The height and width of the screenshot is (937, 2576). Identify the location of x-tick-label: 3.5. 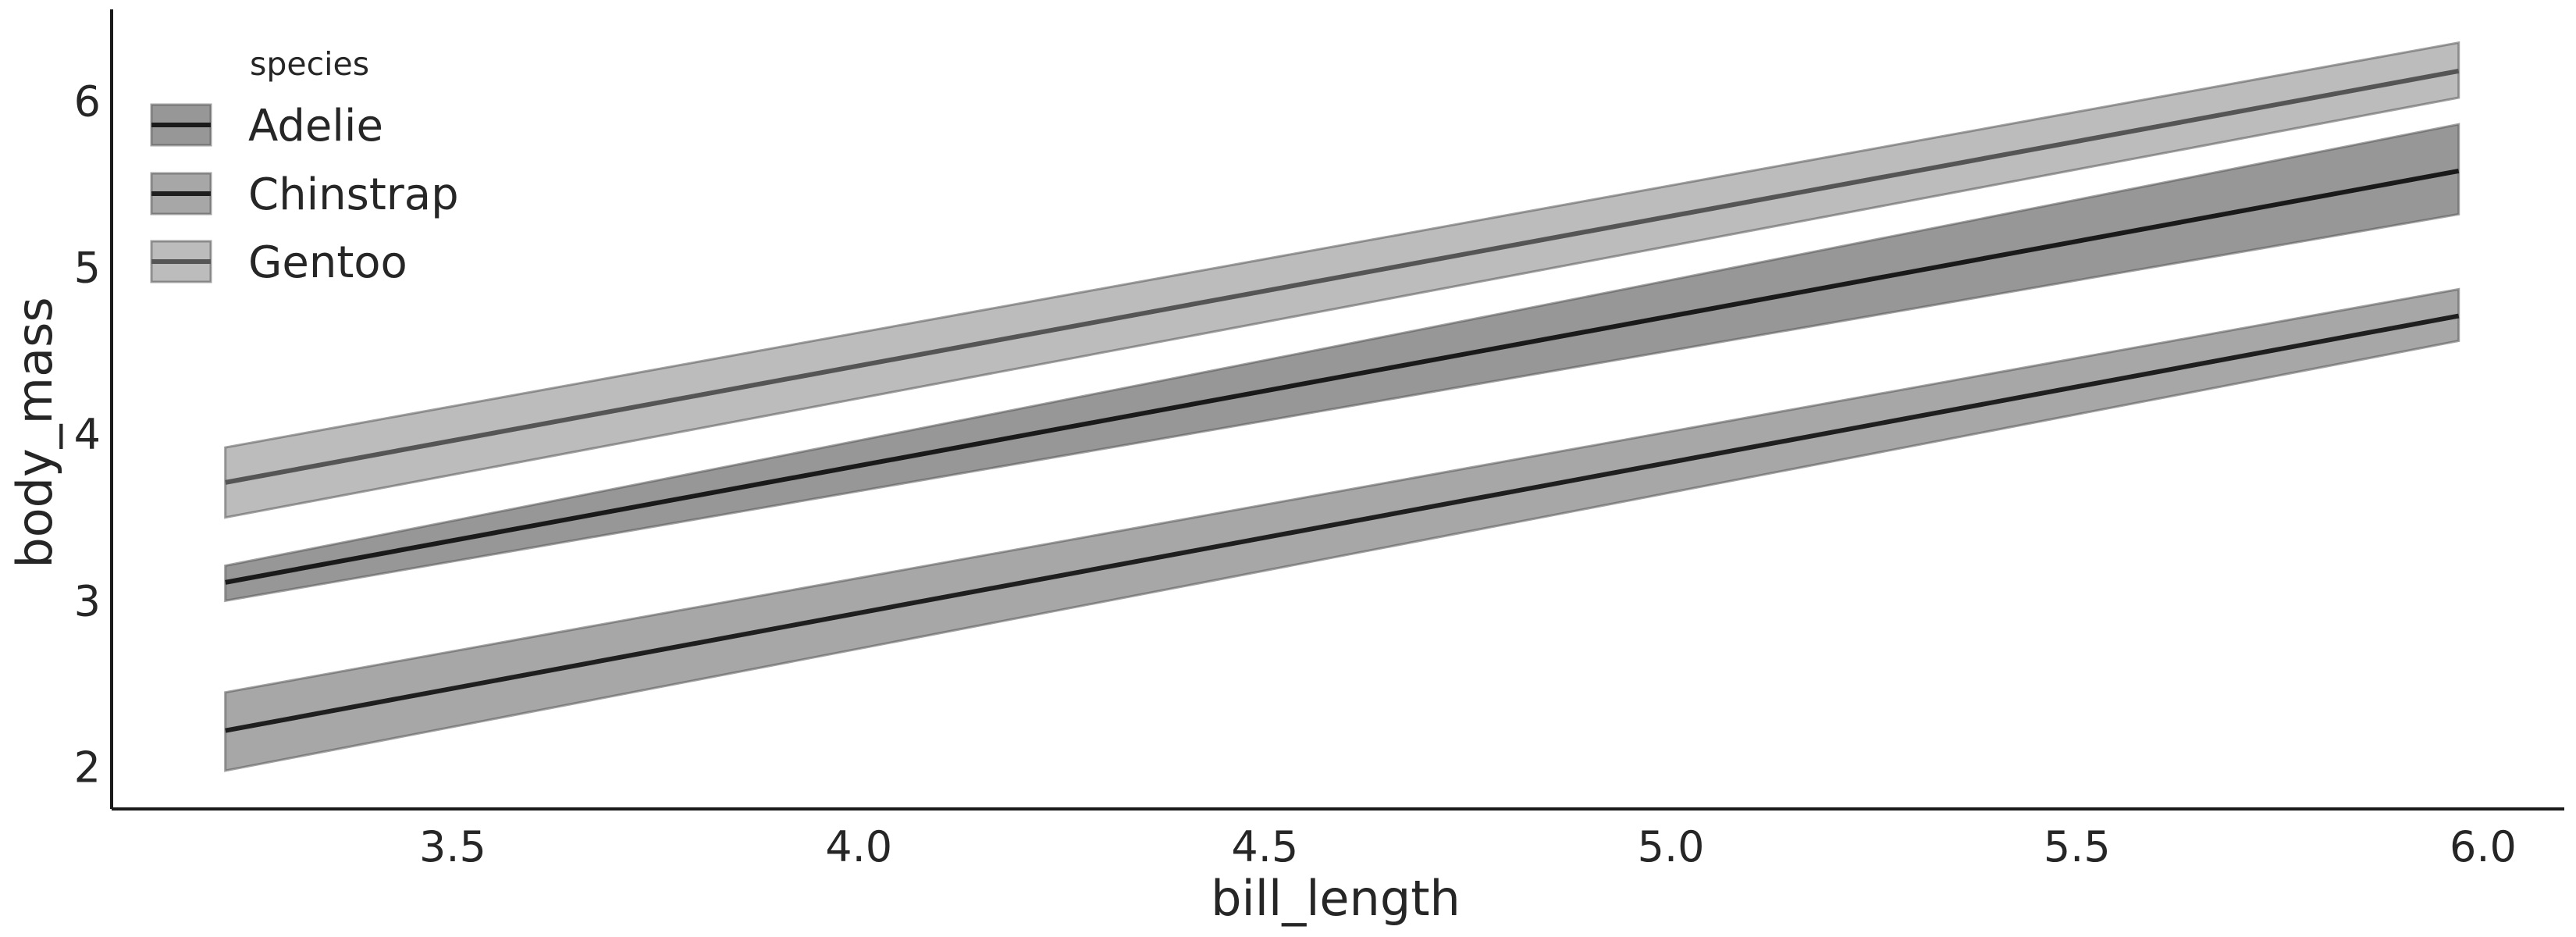
(452, 847).